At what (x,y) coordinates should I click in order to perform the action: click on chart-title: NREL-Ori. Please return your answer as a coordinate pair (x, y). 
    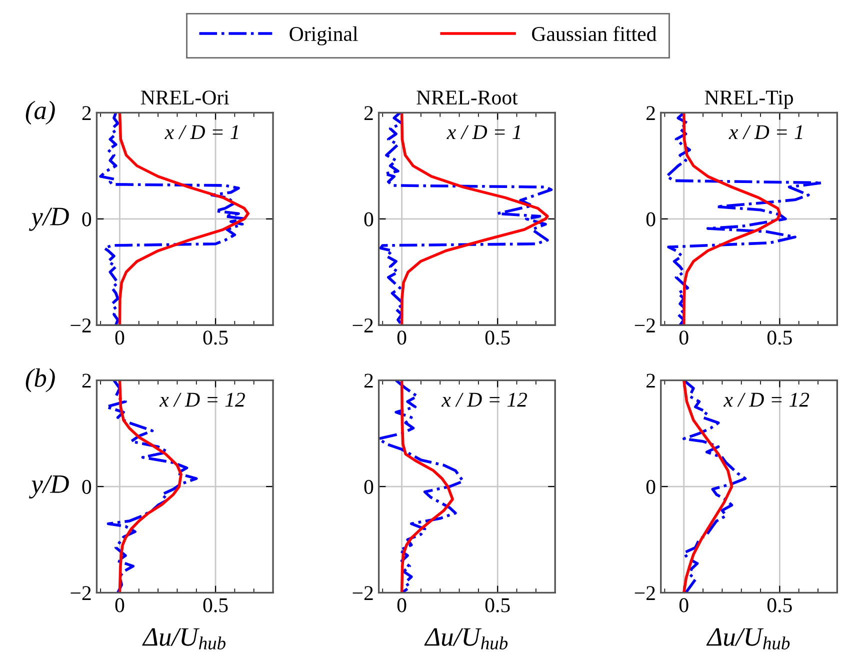
    Looking at the image, I should click on (185, 97).